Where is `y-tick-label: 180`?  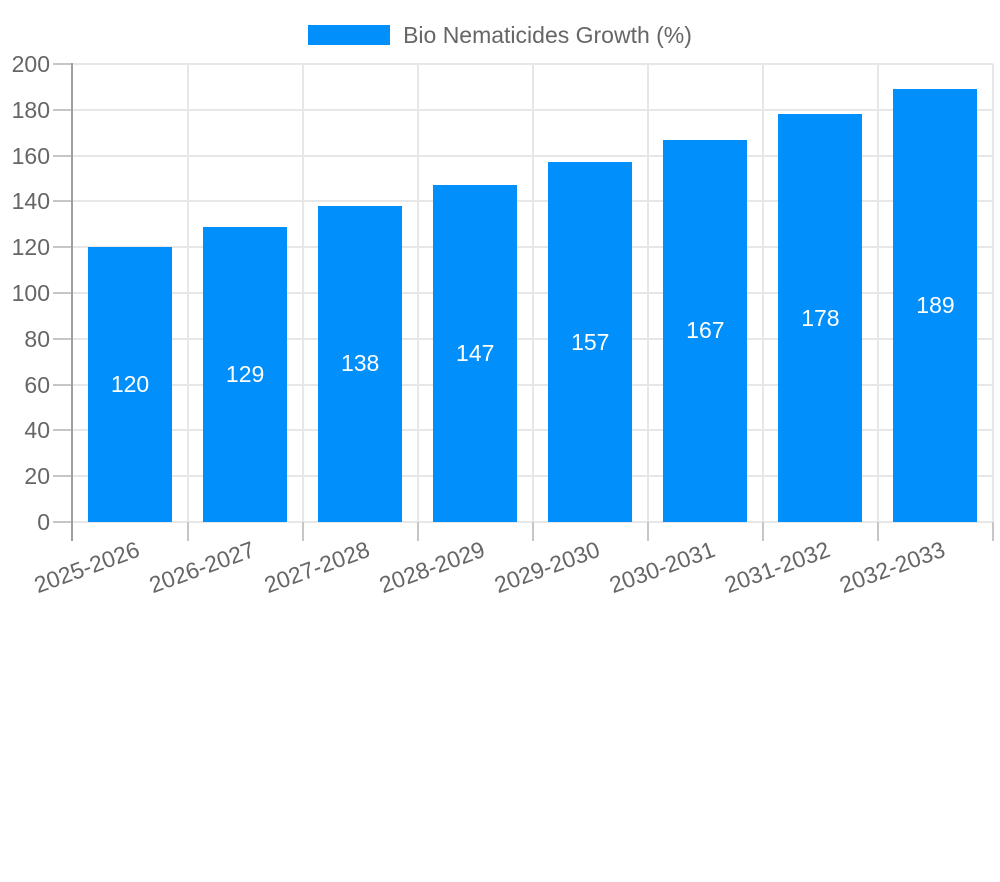
y-tick-label: 180 is located at coordinates (30, 109).